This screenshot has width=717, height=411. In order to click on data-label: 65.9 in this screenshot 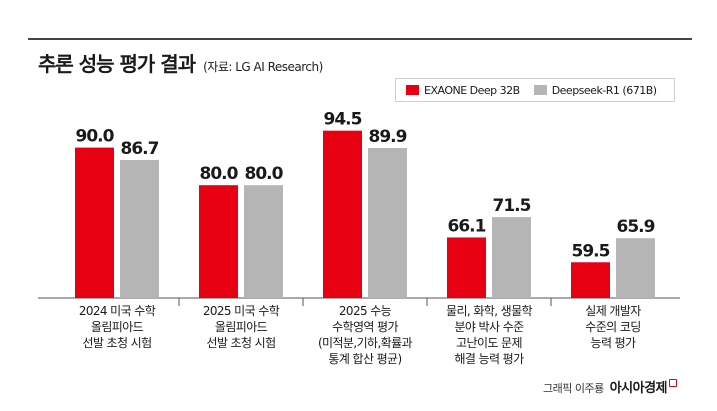, I will do `click(636, 227)`.